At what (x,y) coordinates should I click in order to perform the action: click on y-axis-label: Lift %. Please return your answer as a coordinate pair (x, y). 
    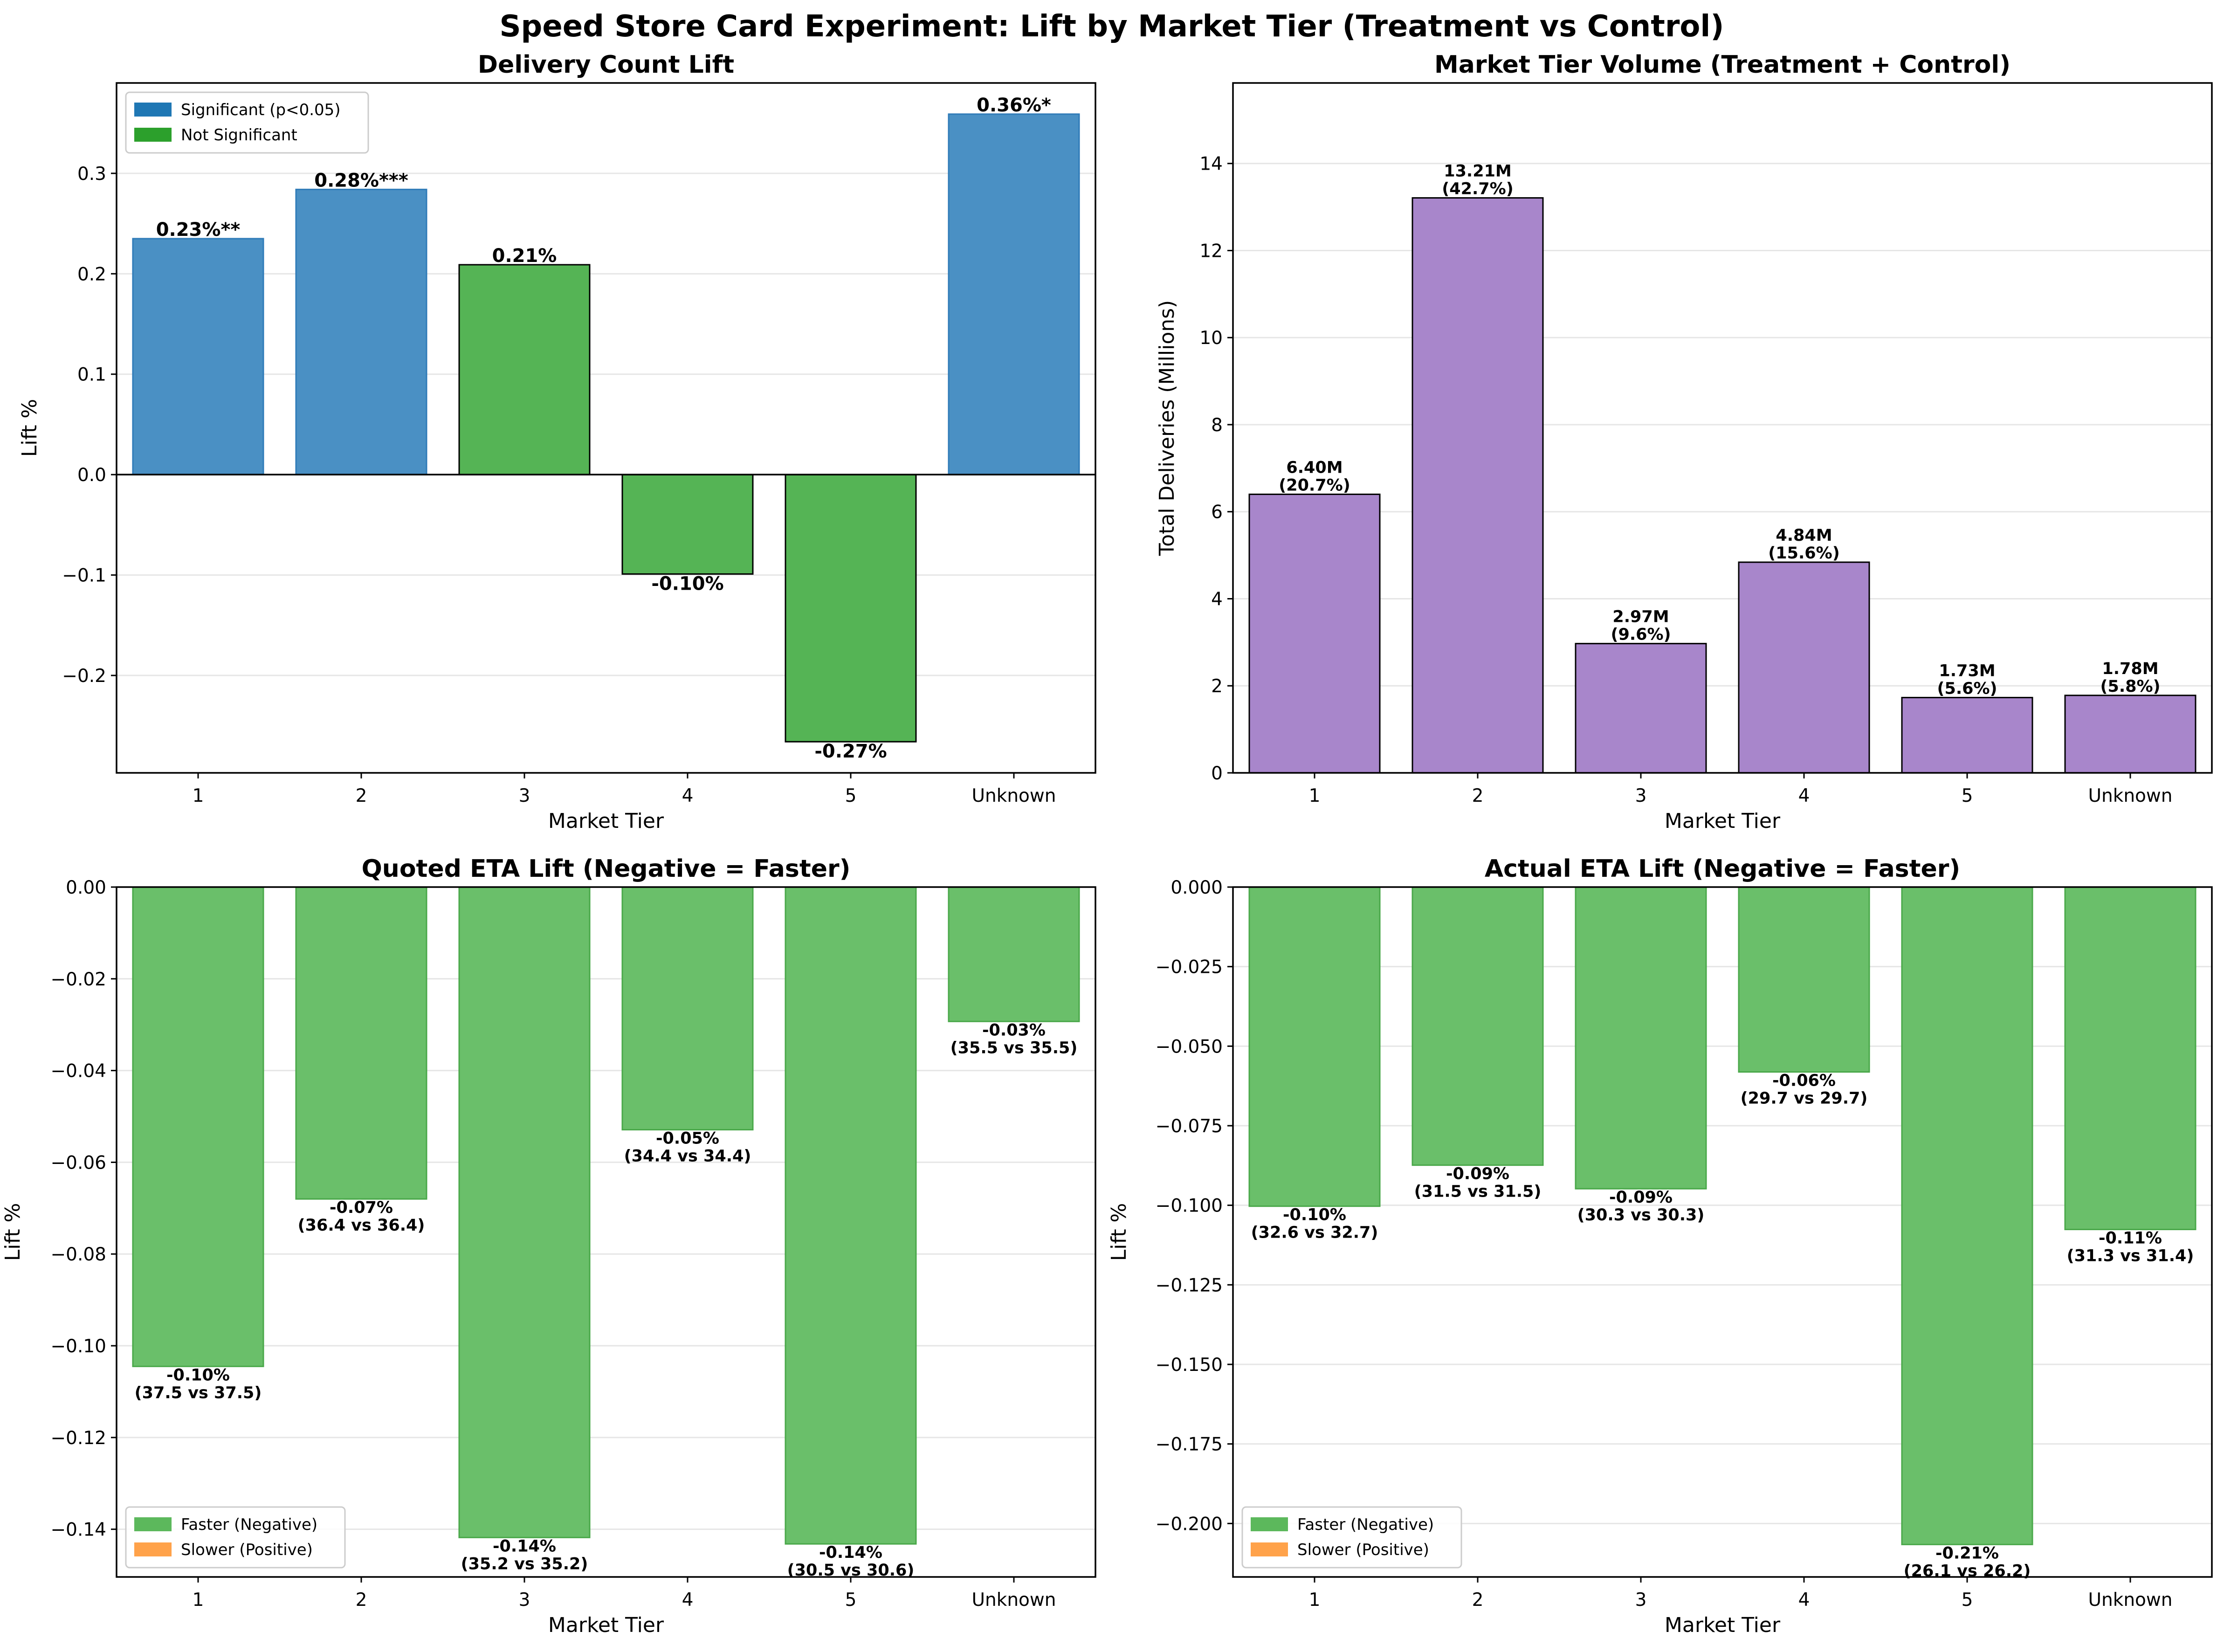
    Looking at the image, I should click on (29, 428).